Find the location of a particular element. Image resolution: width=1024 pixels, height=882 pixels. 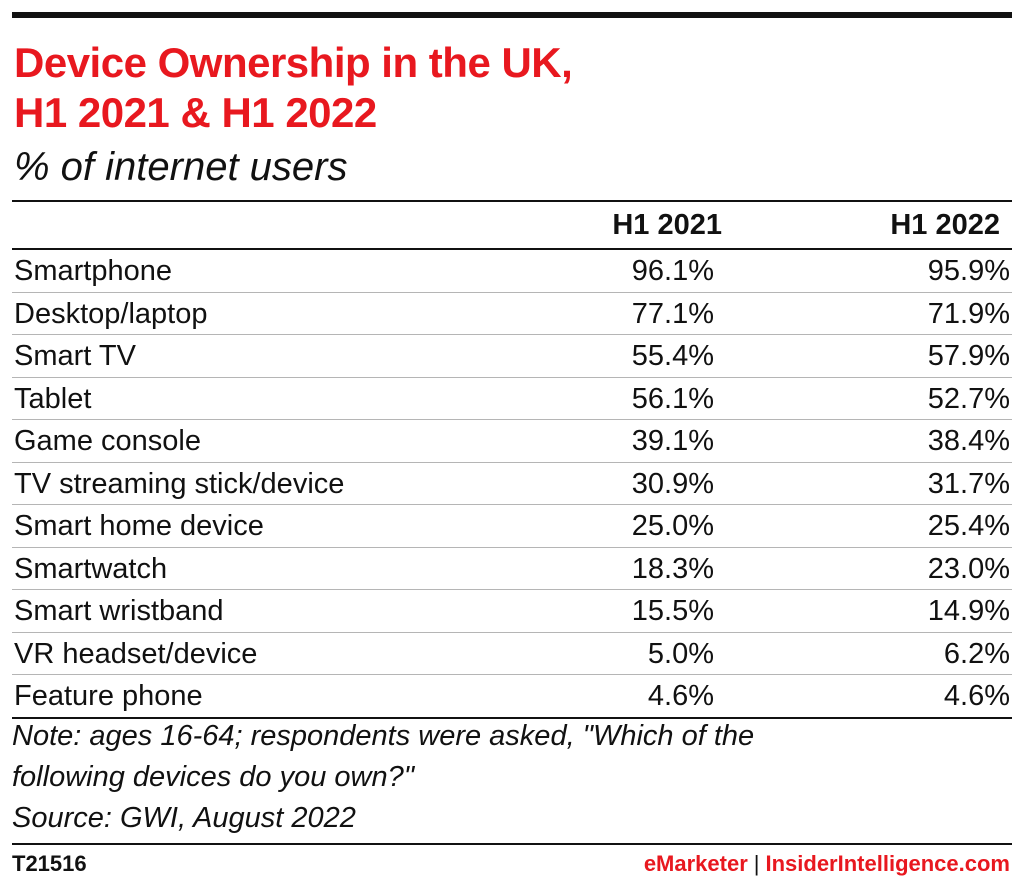

row-label: Desktop/laptop is located at coordinates (111, 313).